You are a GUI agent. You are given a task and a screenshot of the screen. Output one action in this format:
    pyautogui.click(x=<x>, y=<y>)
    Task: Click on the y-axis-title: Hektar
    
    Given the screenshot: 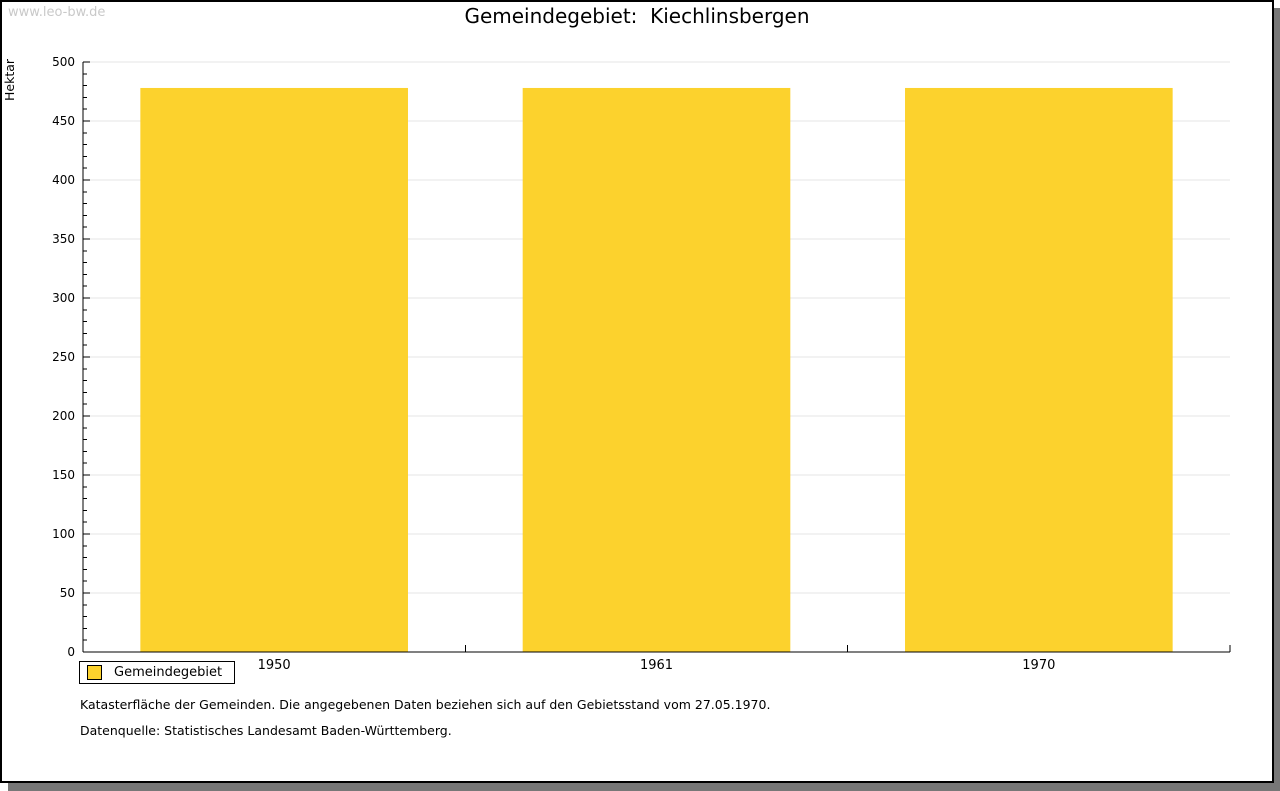 What is the action you would take?
    pyautogui.click(x=9, y=79)
    